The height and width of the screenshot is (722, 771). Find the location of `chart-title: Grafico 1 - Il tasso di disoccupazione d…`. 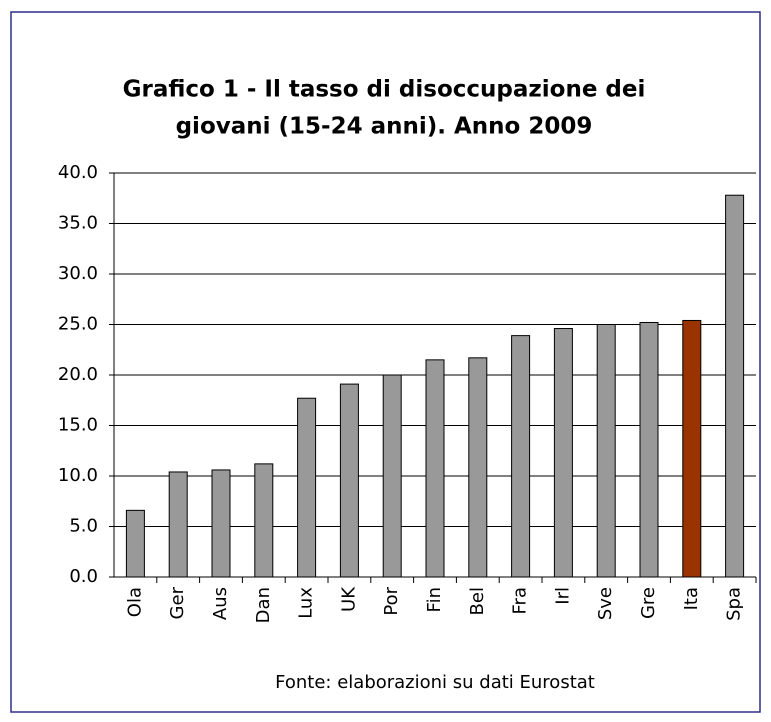

chart-title: Grafico 1 - Il tasso di disoccupazione d… is located at coordinates (384, 90).